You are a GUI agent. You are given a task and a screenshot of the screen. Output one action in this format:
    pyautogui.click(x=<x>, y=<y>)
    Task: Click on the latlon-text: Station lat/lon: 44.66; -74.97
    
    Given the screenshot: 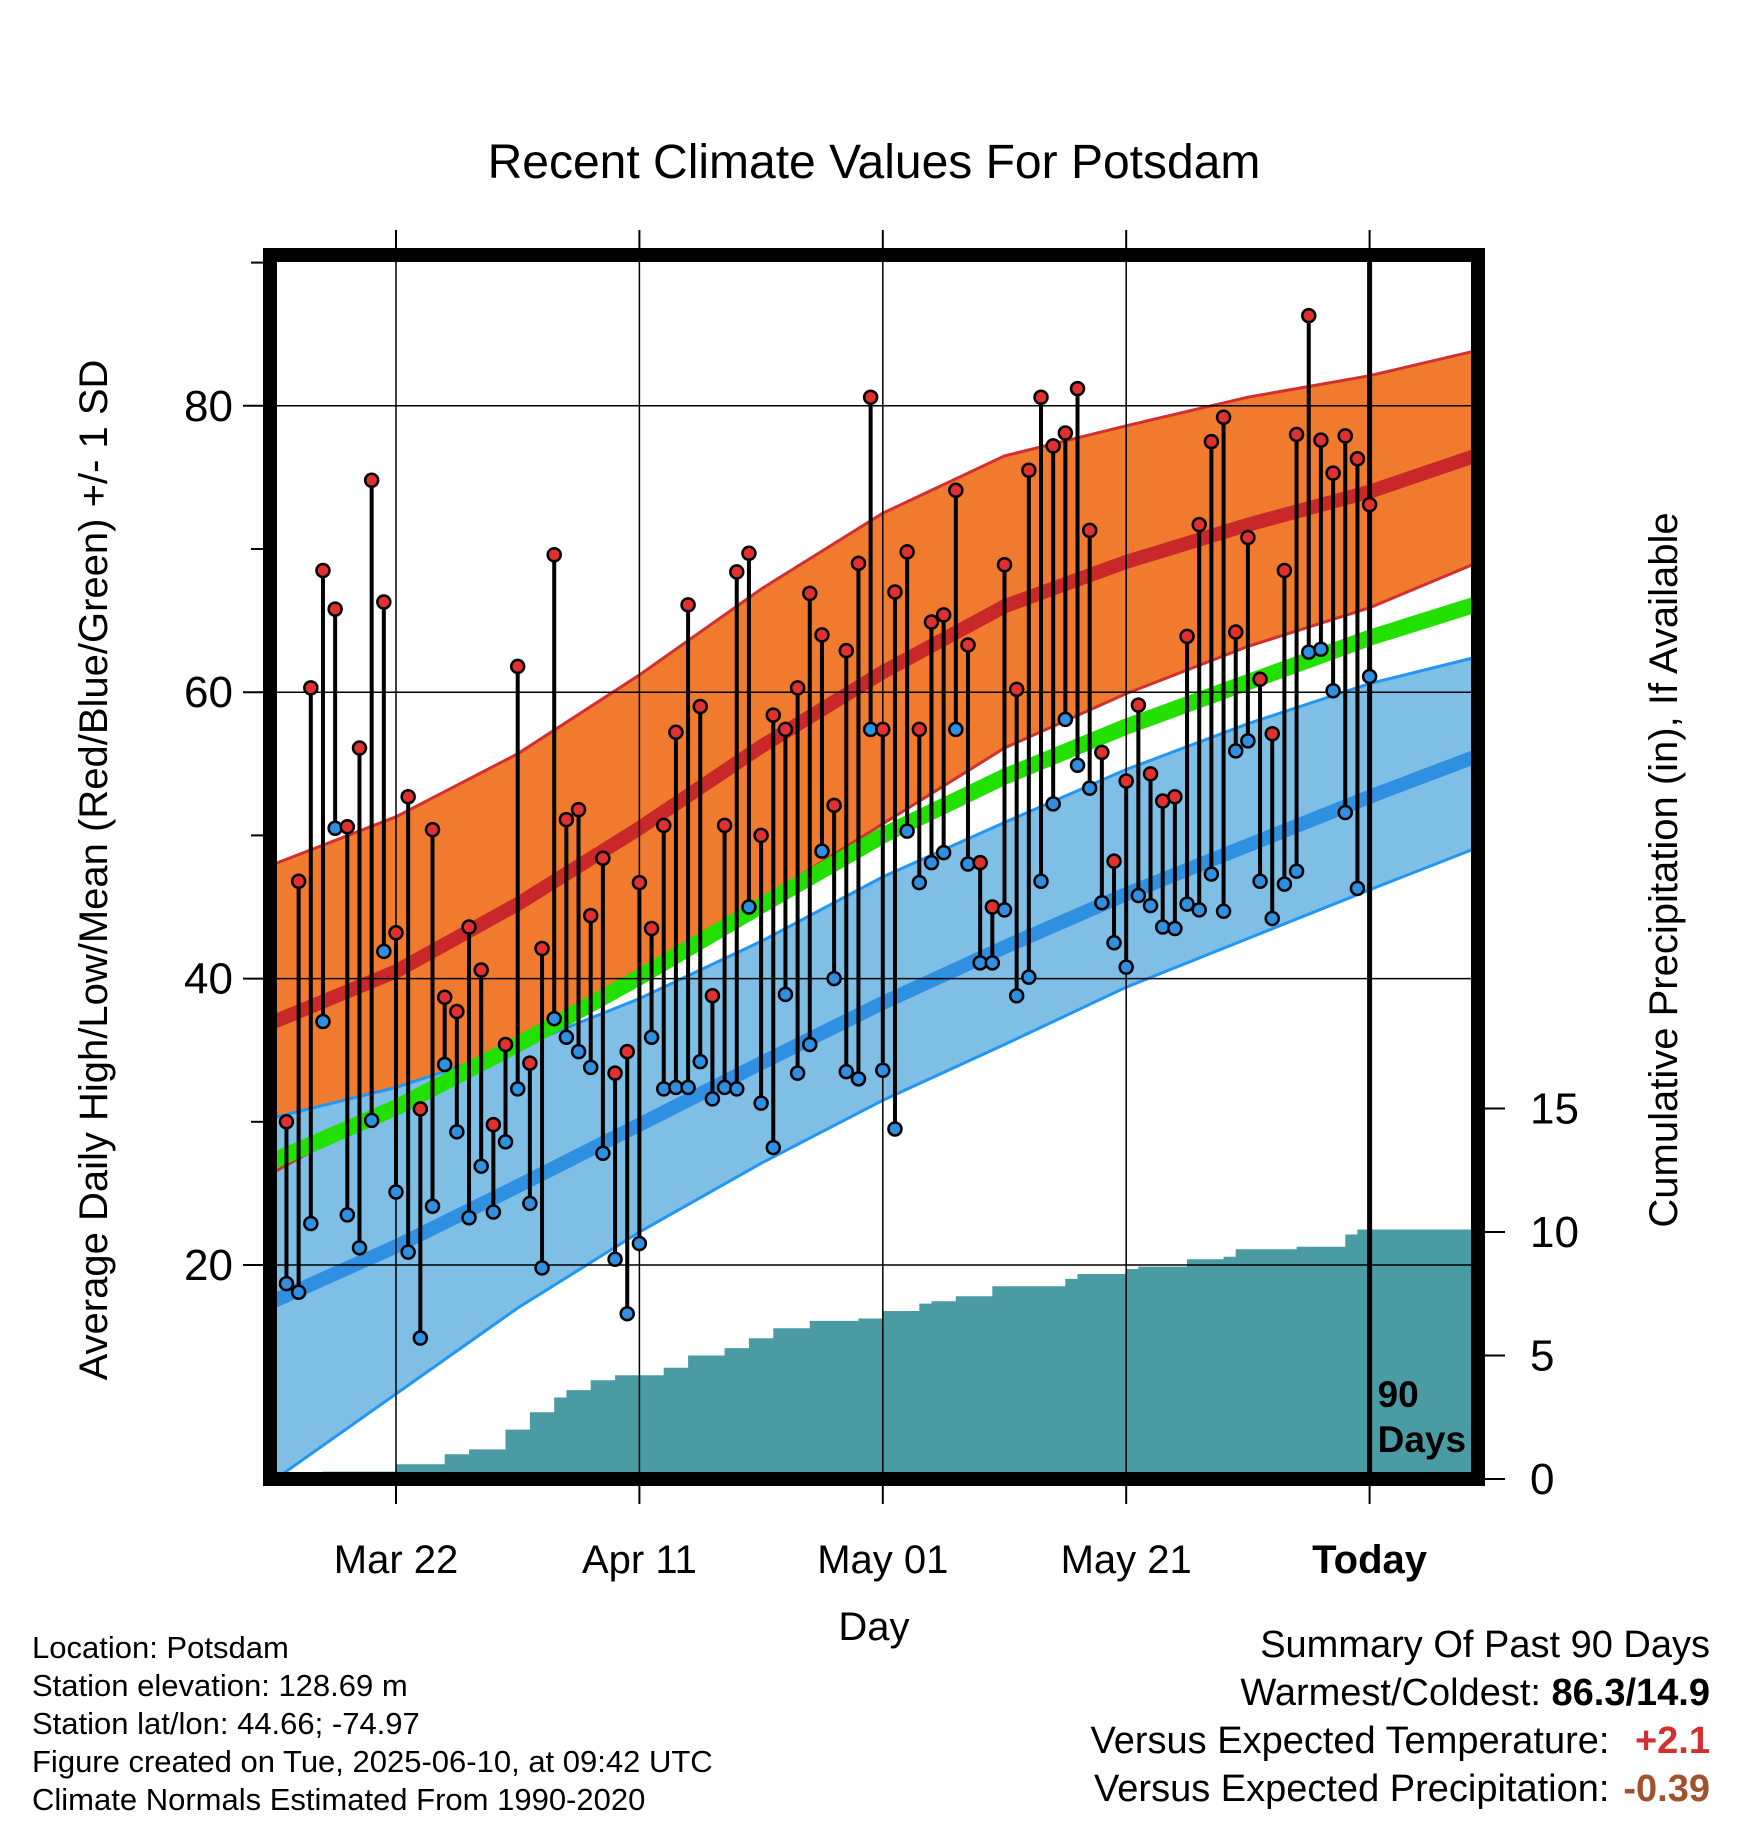 What is the action you would take?
    pyautogui.click(x=226, y=1723)
    